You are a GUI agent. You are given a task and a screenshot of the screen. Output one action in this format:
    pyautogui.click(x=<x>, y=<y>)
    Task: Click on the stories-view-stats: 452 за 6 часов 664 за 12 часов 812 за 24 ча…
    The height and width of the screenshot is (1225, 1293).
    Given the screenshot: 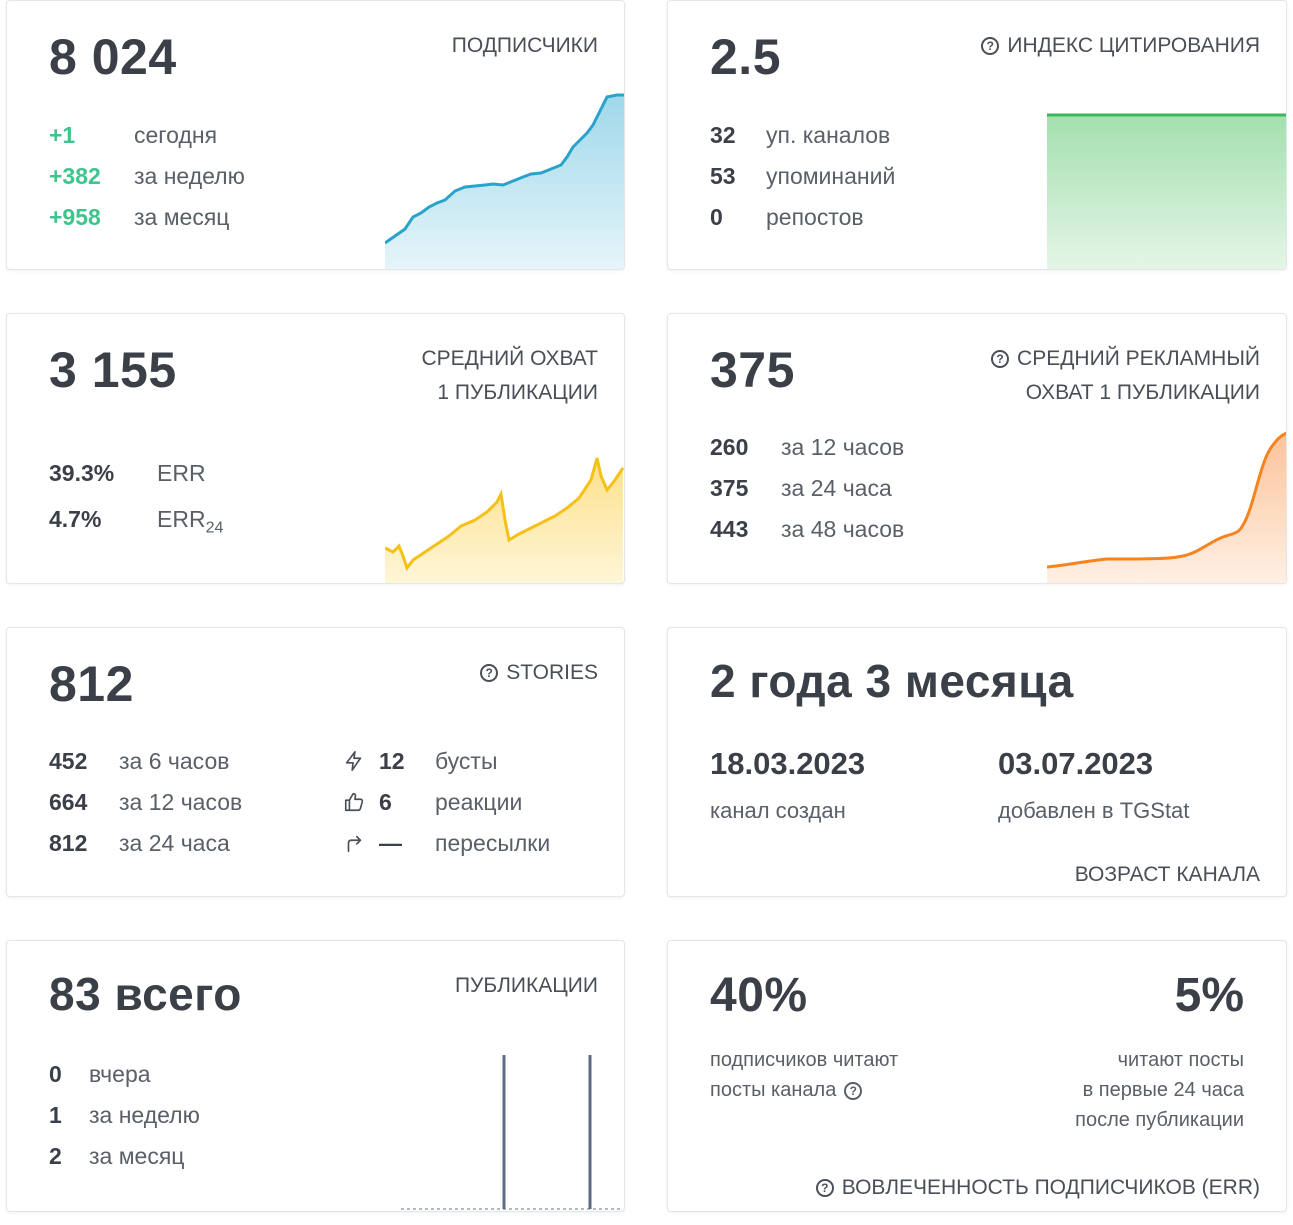 What is the action you would take?
    pyautogui.click(x=145, y=802)
    